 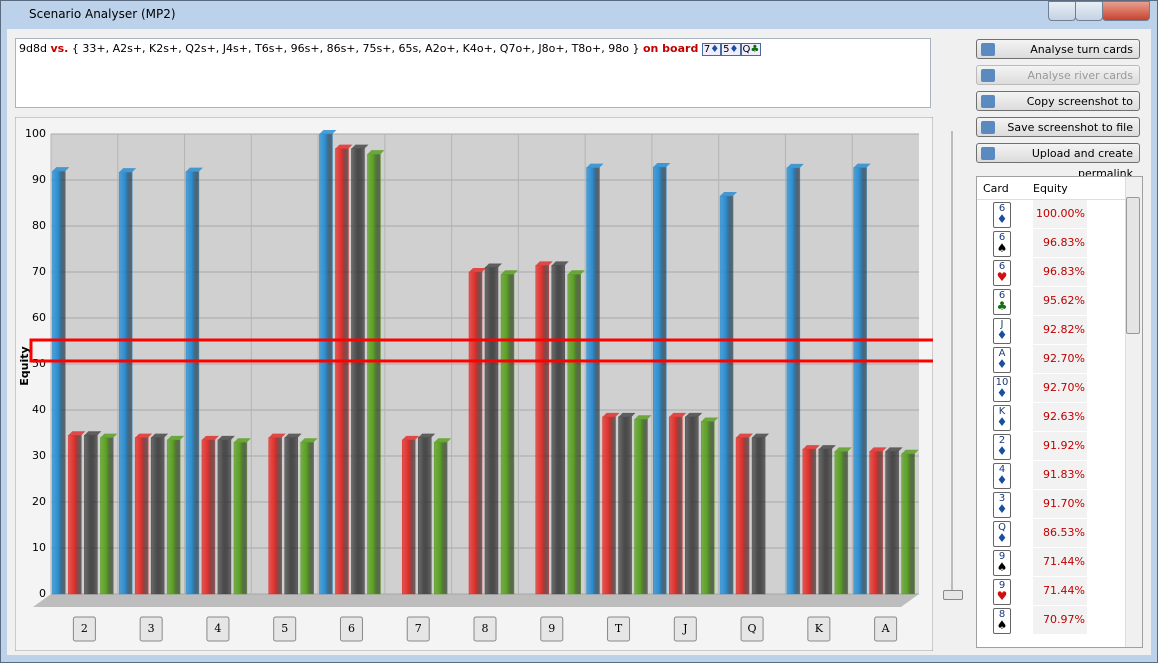 I want to click on card-icon: 8 ♠, so click(x=1002, y=621).